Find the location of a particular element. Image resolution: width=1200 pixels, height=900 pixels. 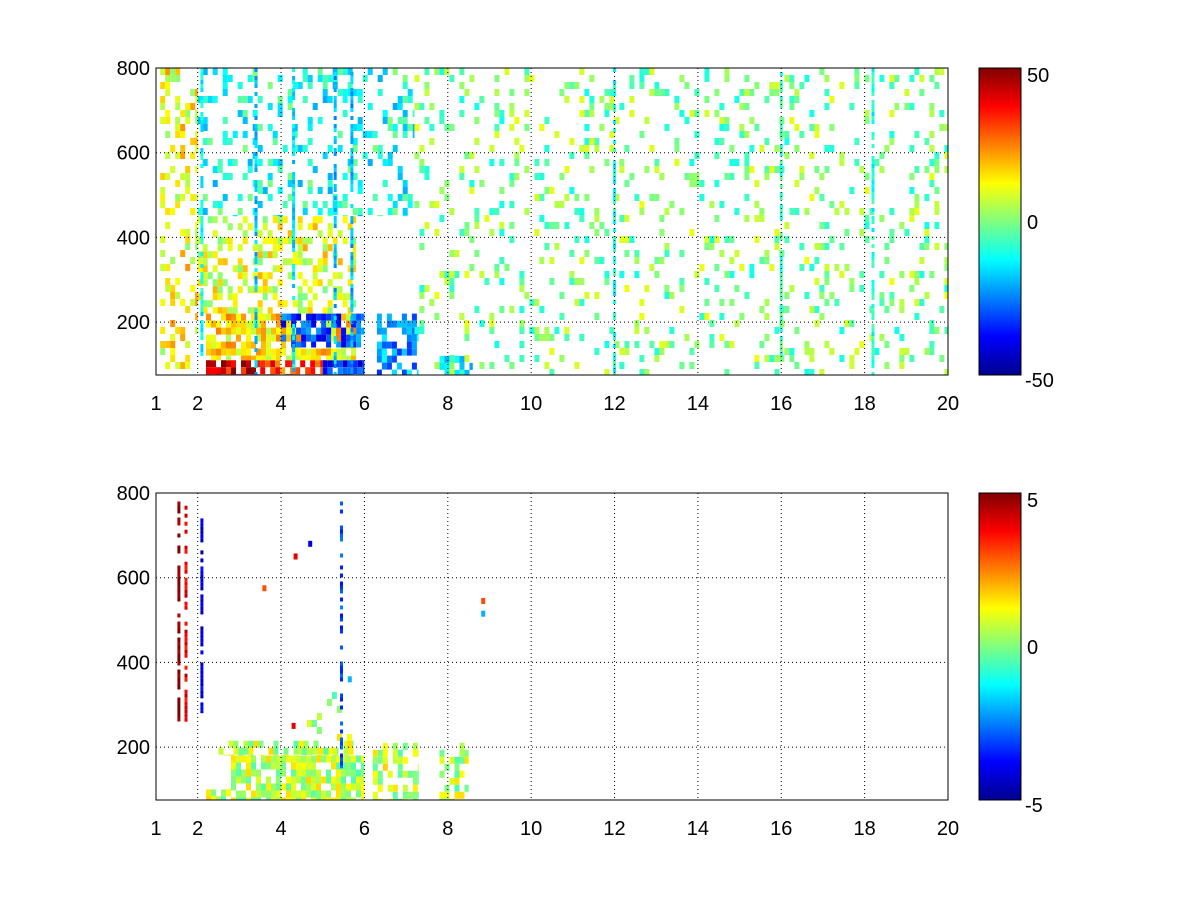

x-tick-label: 16 is located at coordinates (781, 829).